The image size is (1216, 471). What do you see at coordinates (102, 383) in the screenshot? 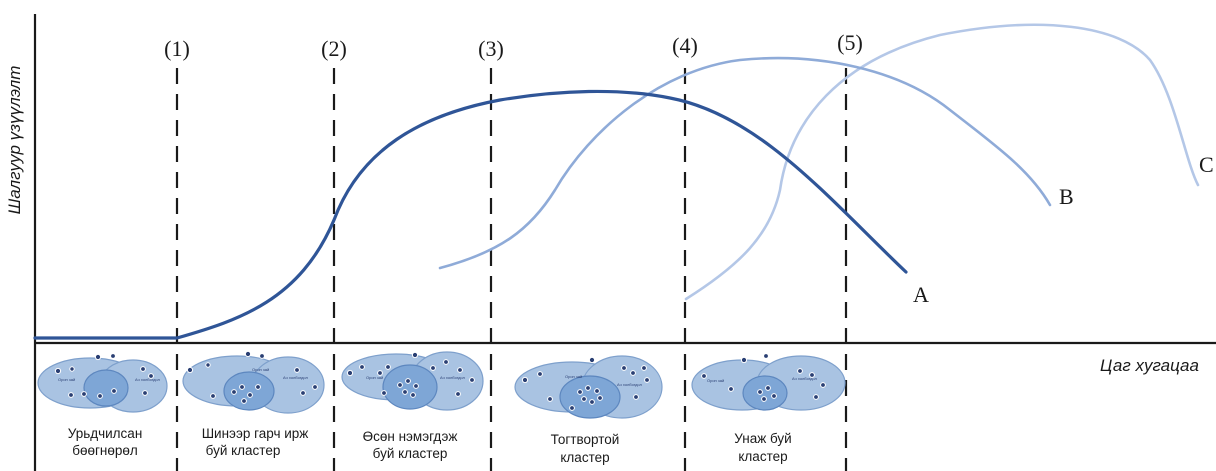
I see `stage-illustration-1: Орон зай Ач холбогдол` at bounding box center [102, 383].